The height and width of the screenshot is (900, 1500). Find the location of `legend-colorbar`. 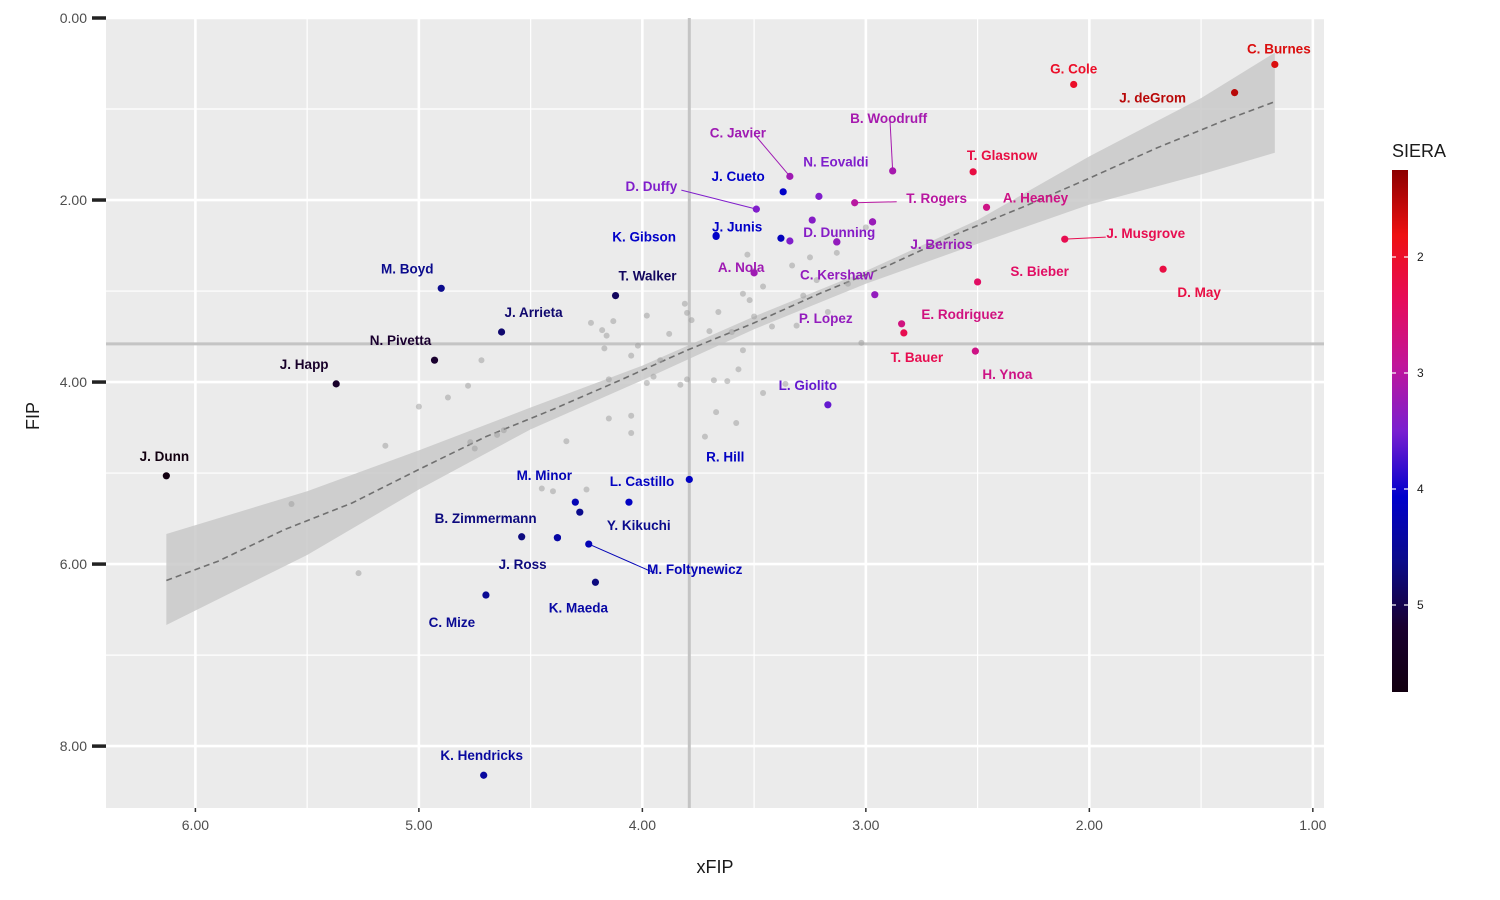

legend-colorbar is located at coordinates (1400, 431).